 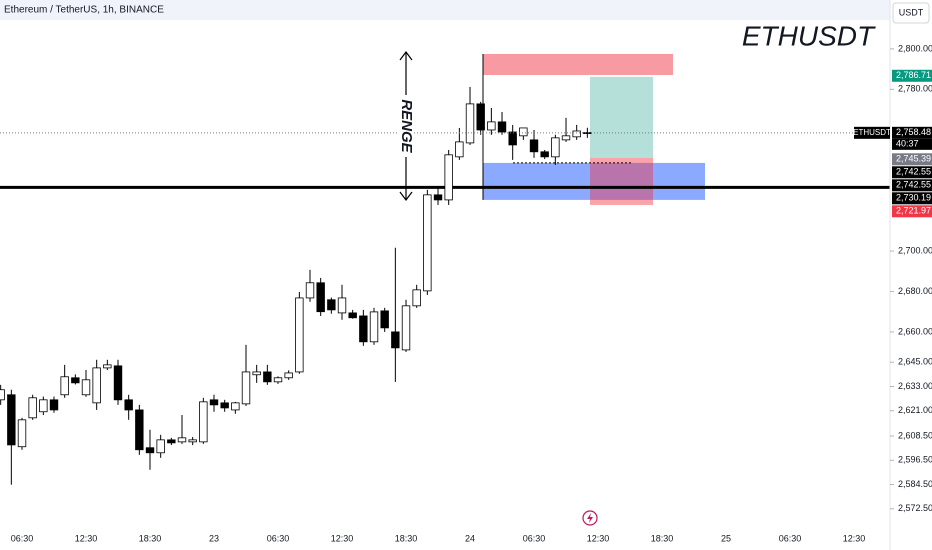 I want to click on y-tick-label: 2,633.00, so click(x=915, y=386).